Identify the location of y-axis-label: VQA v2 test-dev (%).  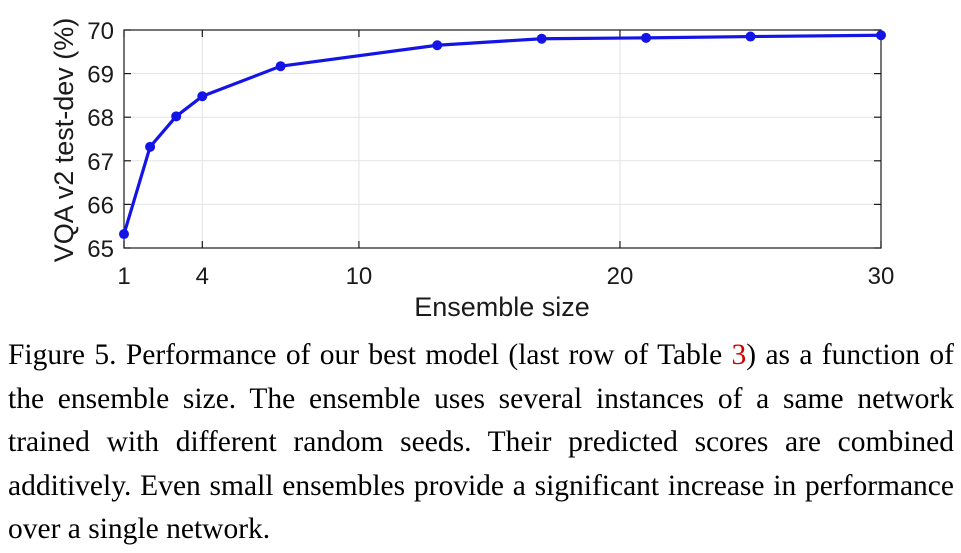
(64, 140).